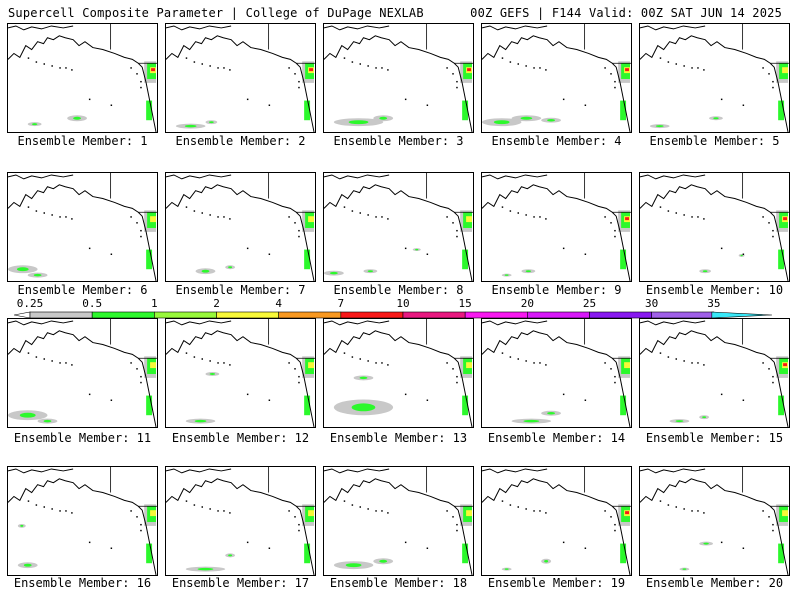 This screenshot has width=800, height=600. I want to click on legend-tick-label: 10, so click(403, 303).